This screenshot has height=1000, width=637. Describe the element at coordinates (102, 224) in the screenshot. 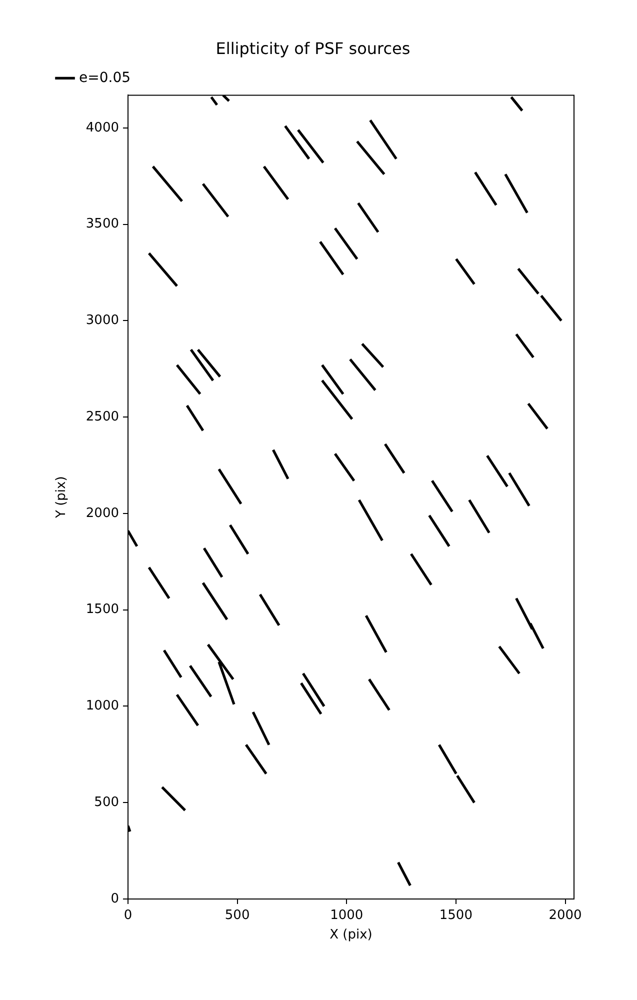

I see `y-tick-label: 3500` at that location.